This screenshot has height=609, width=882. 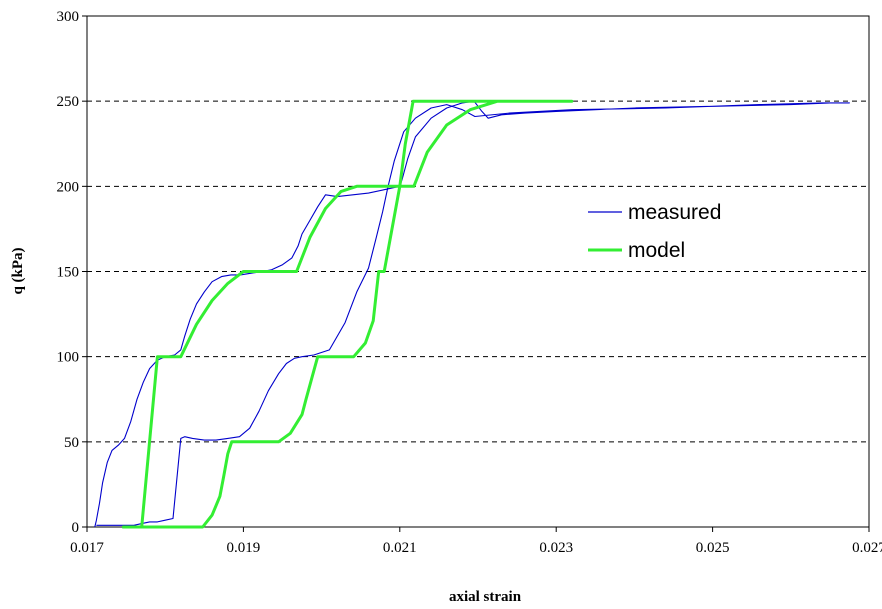 I want to click on x-axis-title: axial strain, so click(x=485, y=597).